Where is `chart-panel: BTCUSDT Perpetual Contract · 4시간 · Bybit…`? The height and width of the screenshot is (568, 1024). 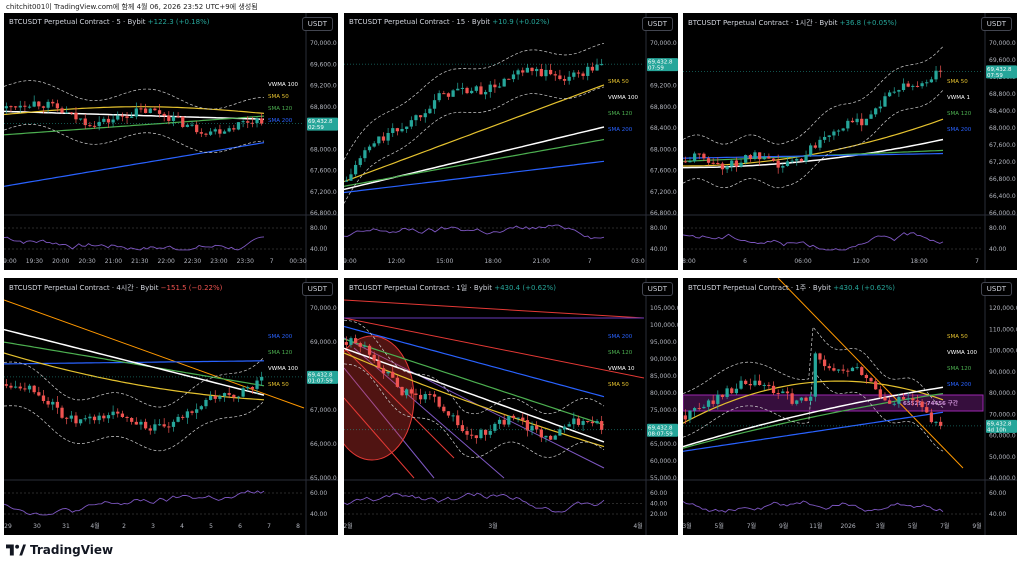
chart-panel: BTCUSDT Perpetual Contract · 4시간 · Bybit… is located at coordinates (171, 406).